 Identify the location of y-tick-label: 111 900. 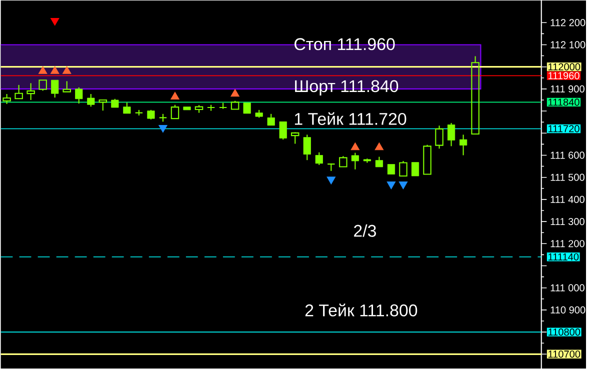
(567, 88).